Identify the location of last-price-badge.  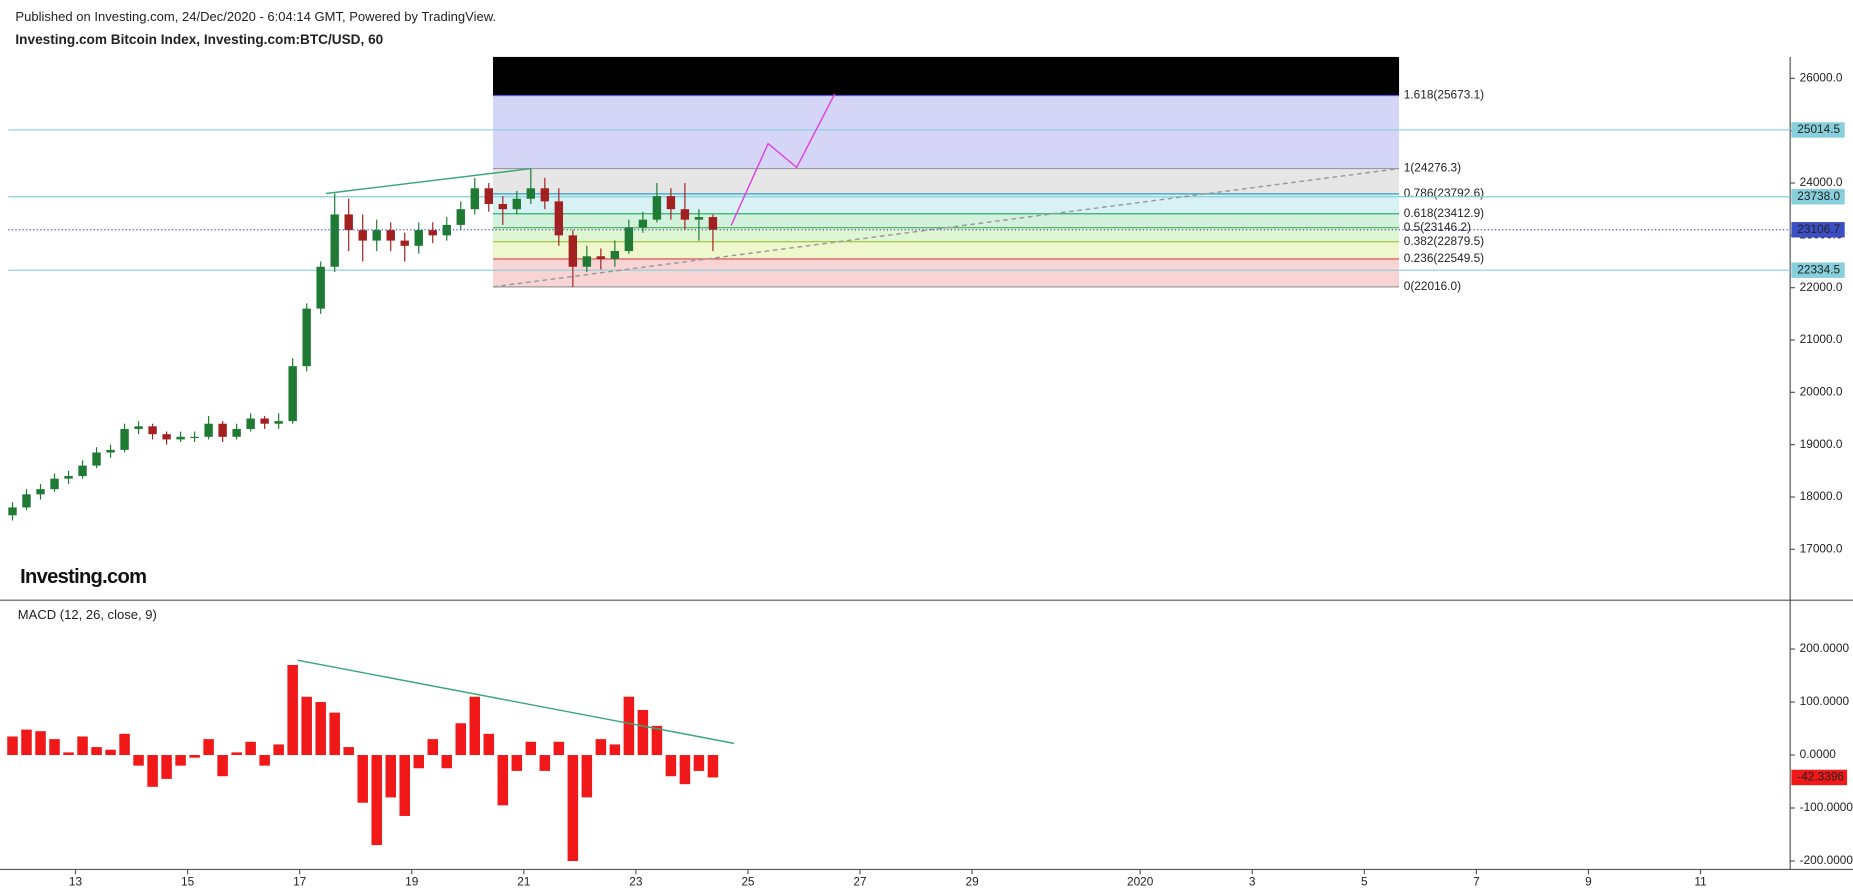
(1818, 230).